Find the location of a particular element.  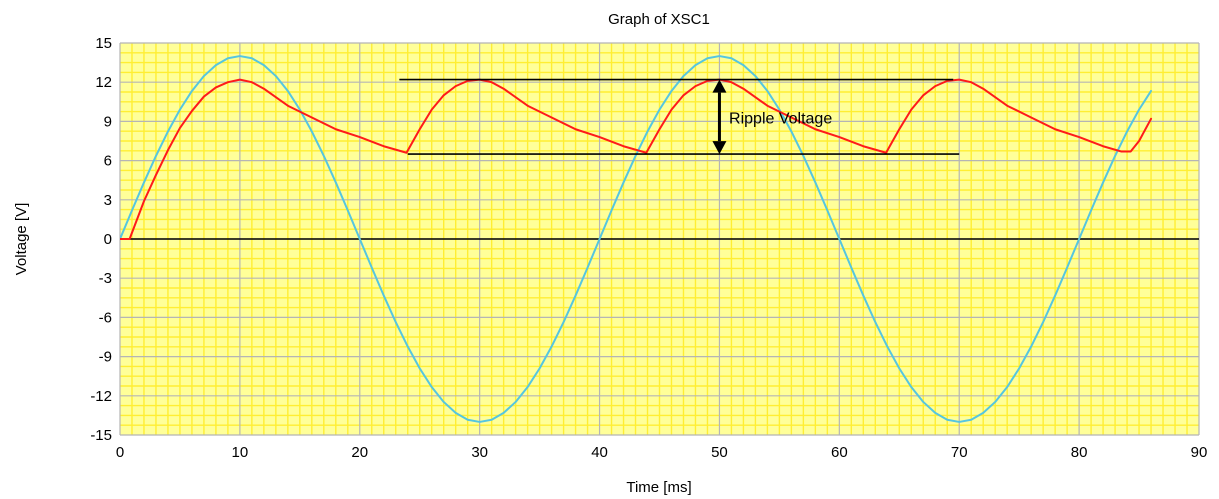

y-tick-label: 9 is located at coordinates (108, 121).